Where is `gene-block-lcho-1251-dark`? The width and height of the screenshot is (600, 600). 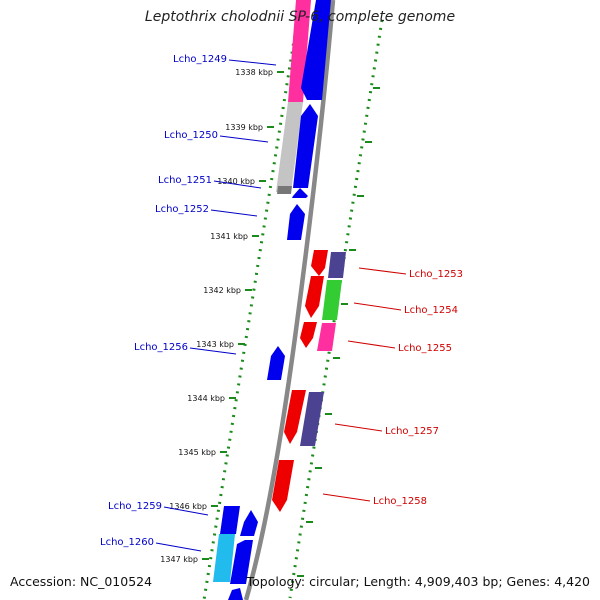
gene-block-lcho-1251-dark is located at coordinates (284, 190).